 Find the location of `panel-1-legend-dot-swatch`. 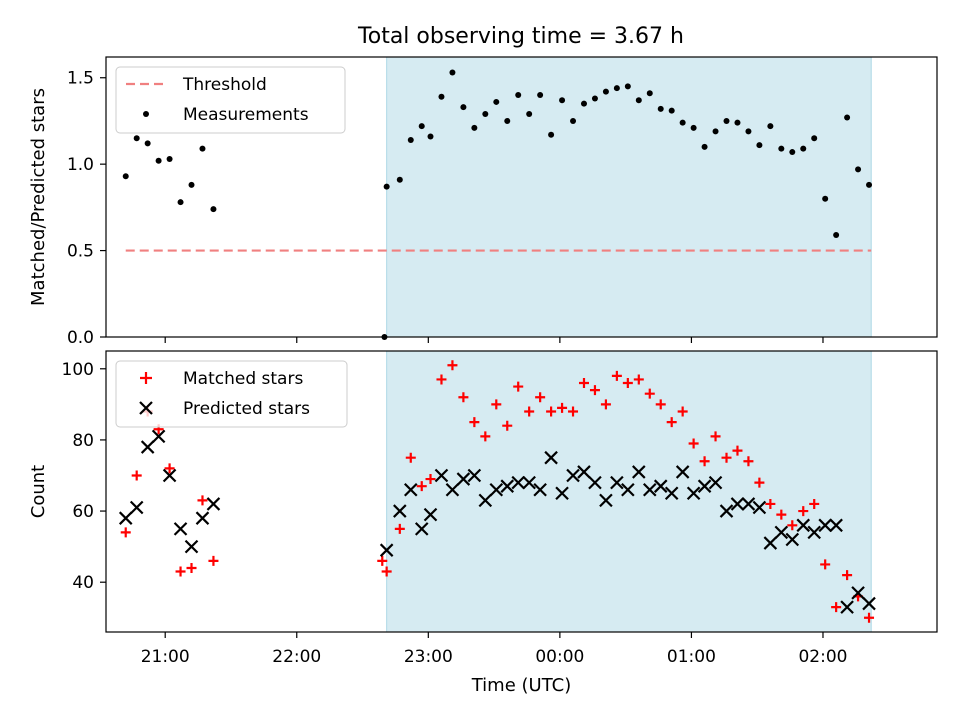

panel-1-legend-dot-swatch is located at coordinates (146, 114).